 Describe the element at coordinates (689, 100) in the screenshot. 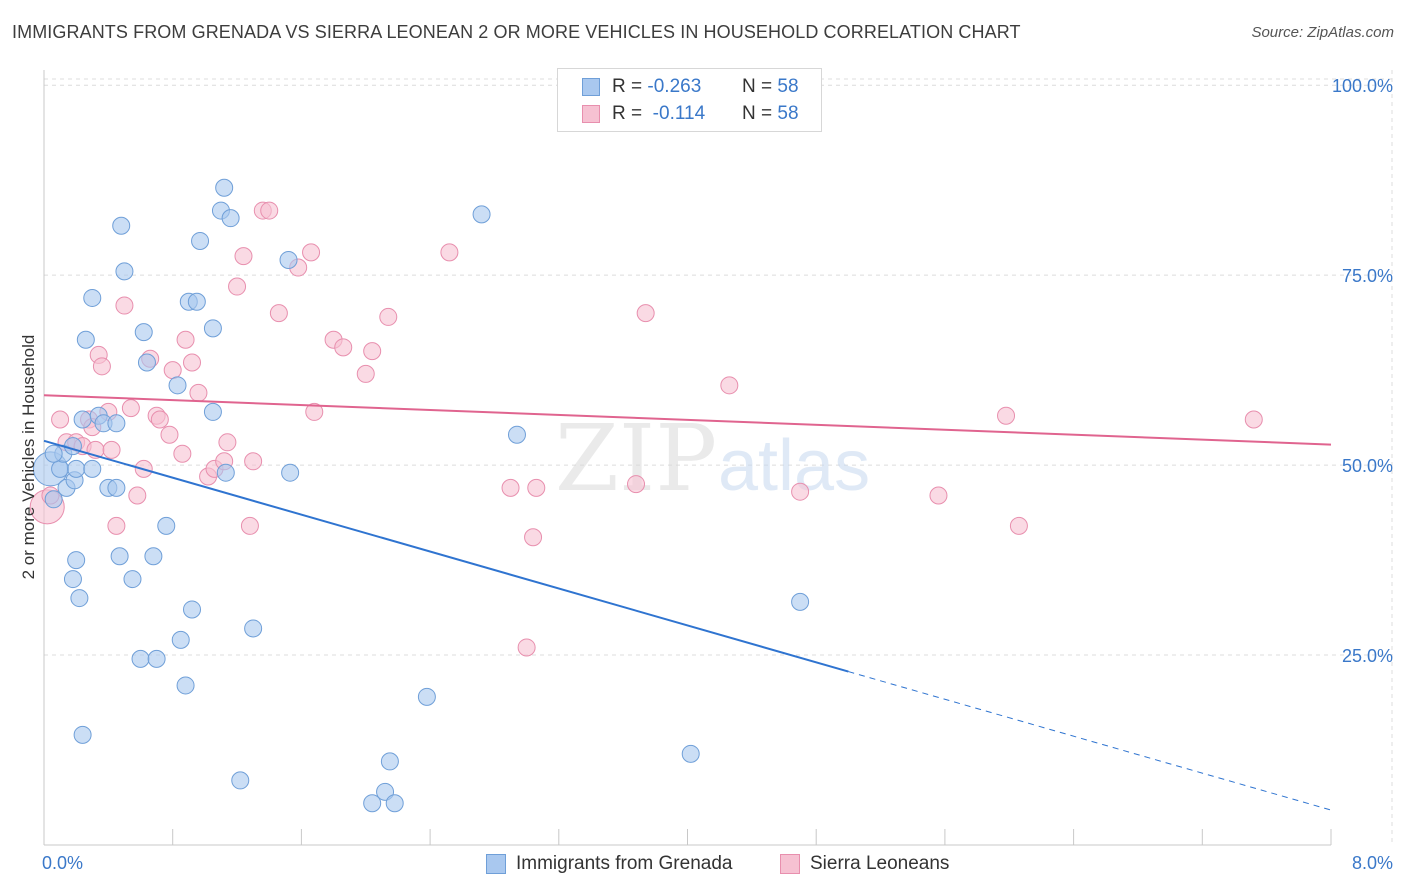

I see `stats-legend: R = -0.263 N = 58 R = -0.114 N = 58` at that location.